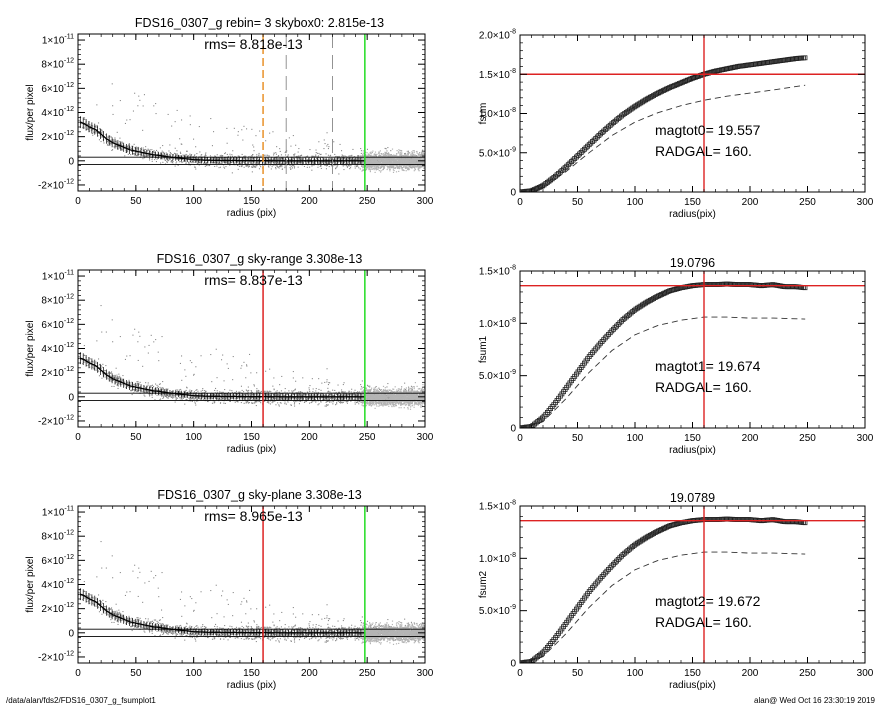 The width and height of the screenshot is (885, 708). Describe the element at coordinates (52, 65) in the screenshot. I see `y-tick-mantissa: 8×10` at that location.